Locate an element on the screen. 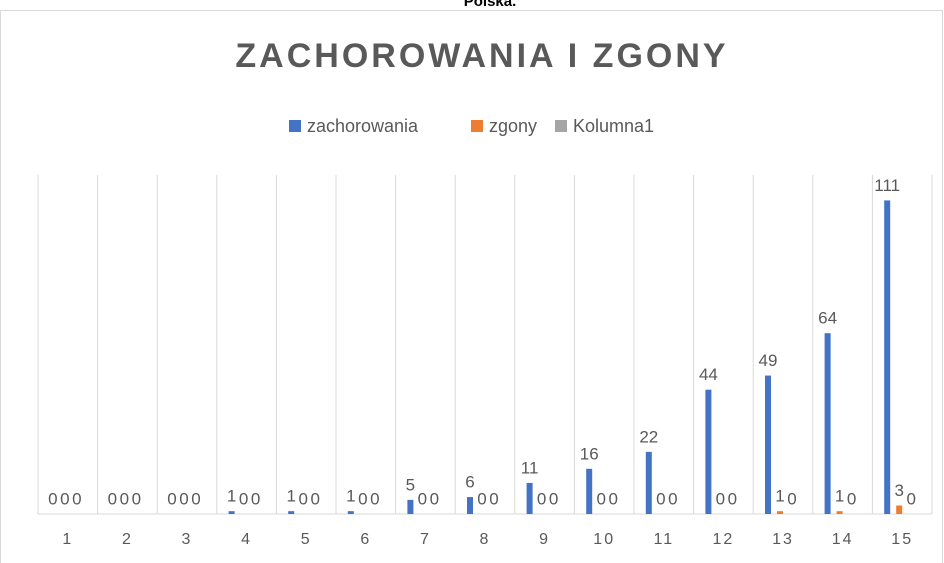  legend-label: Kolumna1 is located at coordinates (613, 126).